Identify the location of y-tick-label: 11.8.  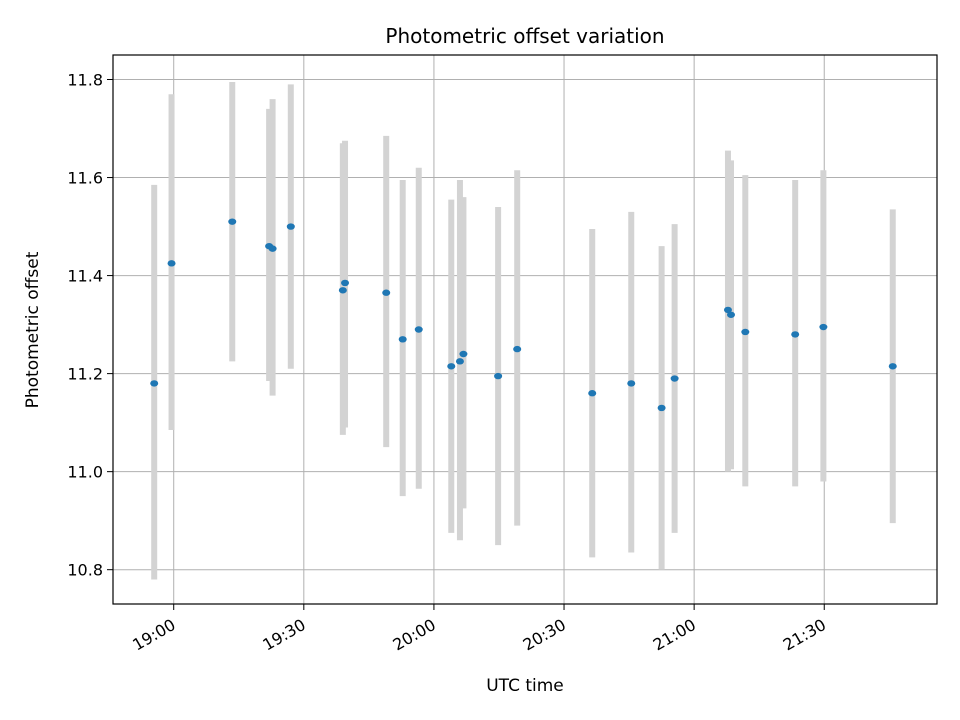
(85, 80).